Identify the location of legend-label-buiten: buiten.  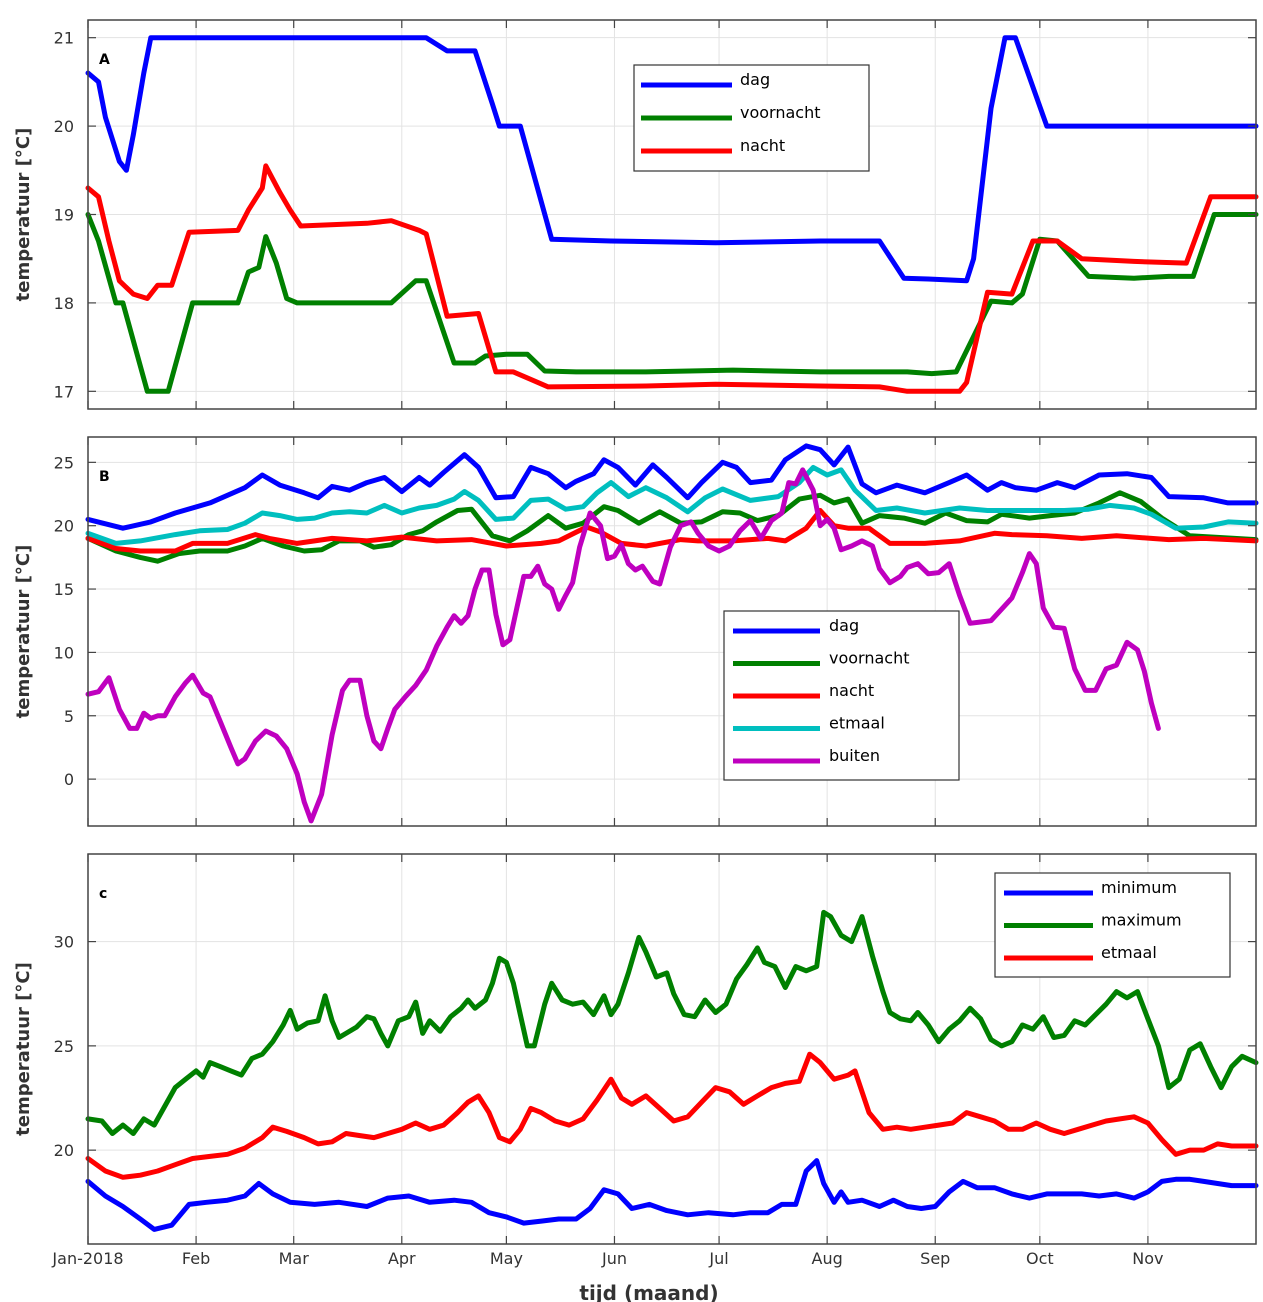
(854, 755).